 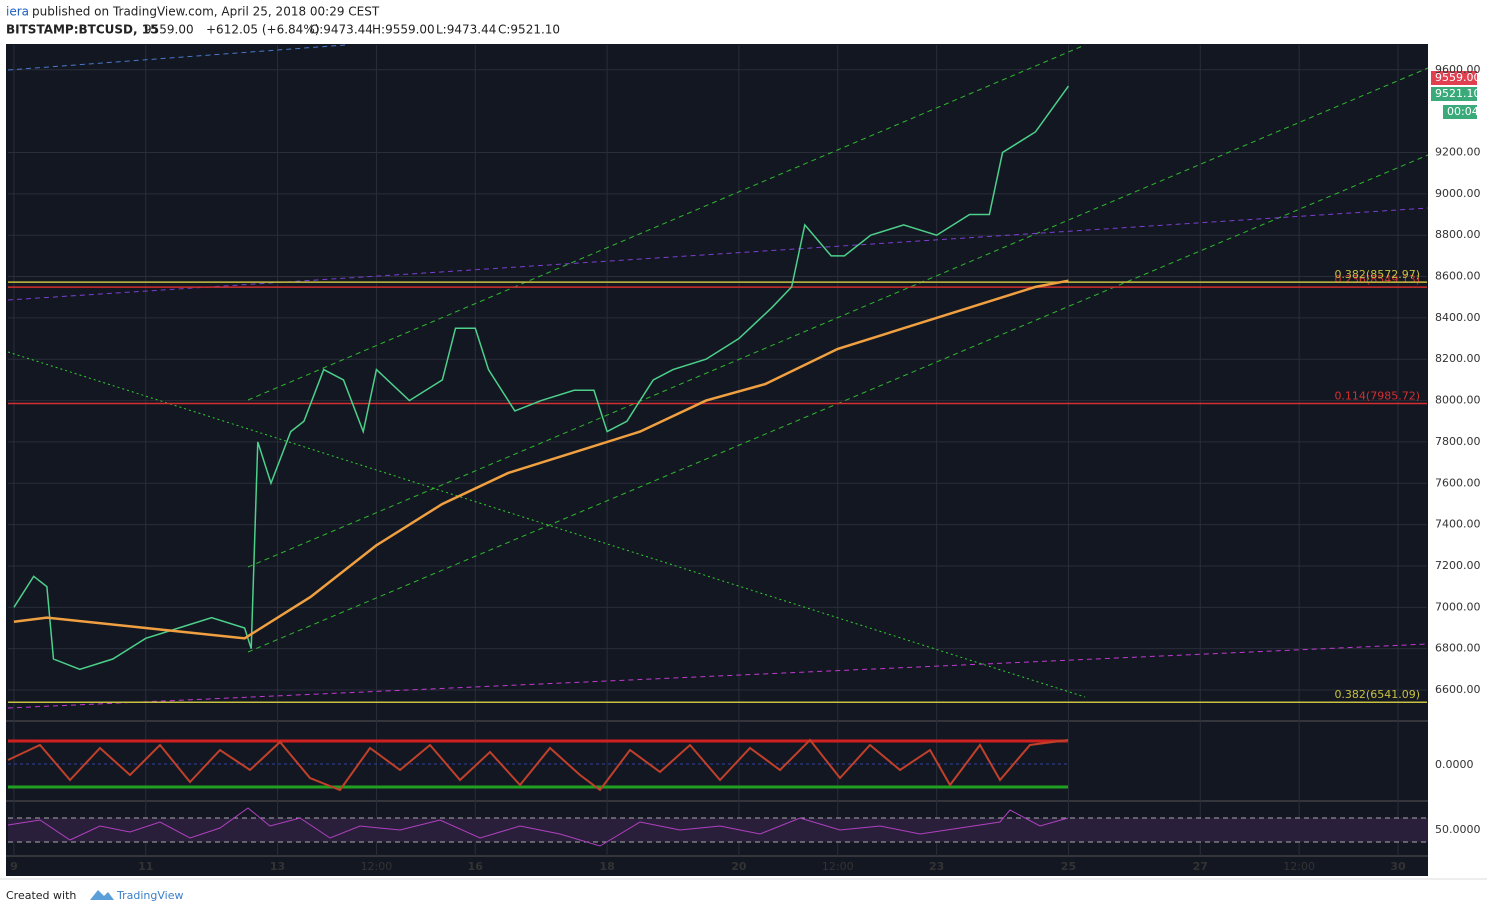 I want to click on fib-label: 0.382(8572.97), so click(x=1377, y=274).